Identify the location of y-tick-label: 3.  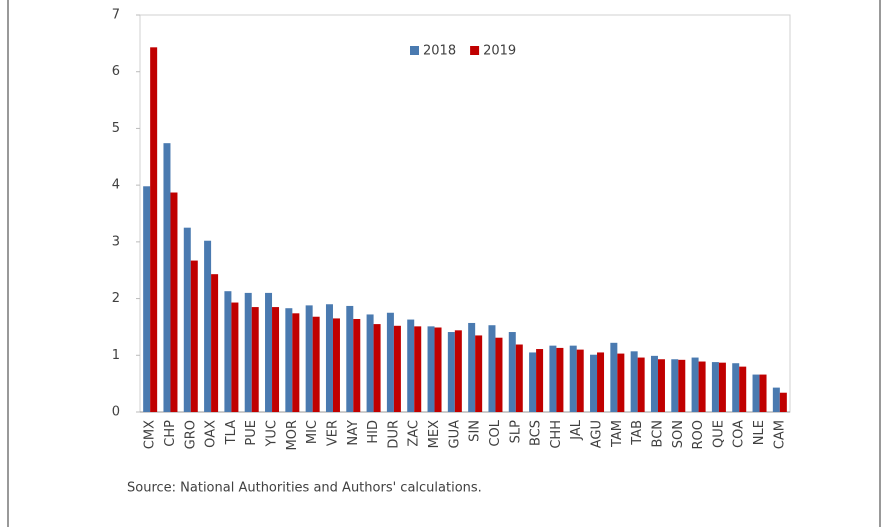
(116, 241).